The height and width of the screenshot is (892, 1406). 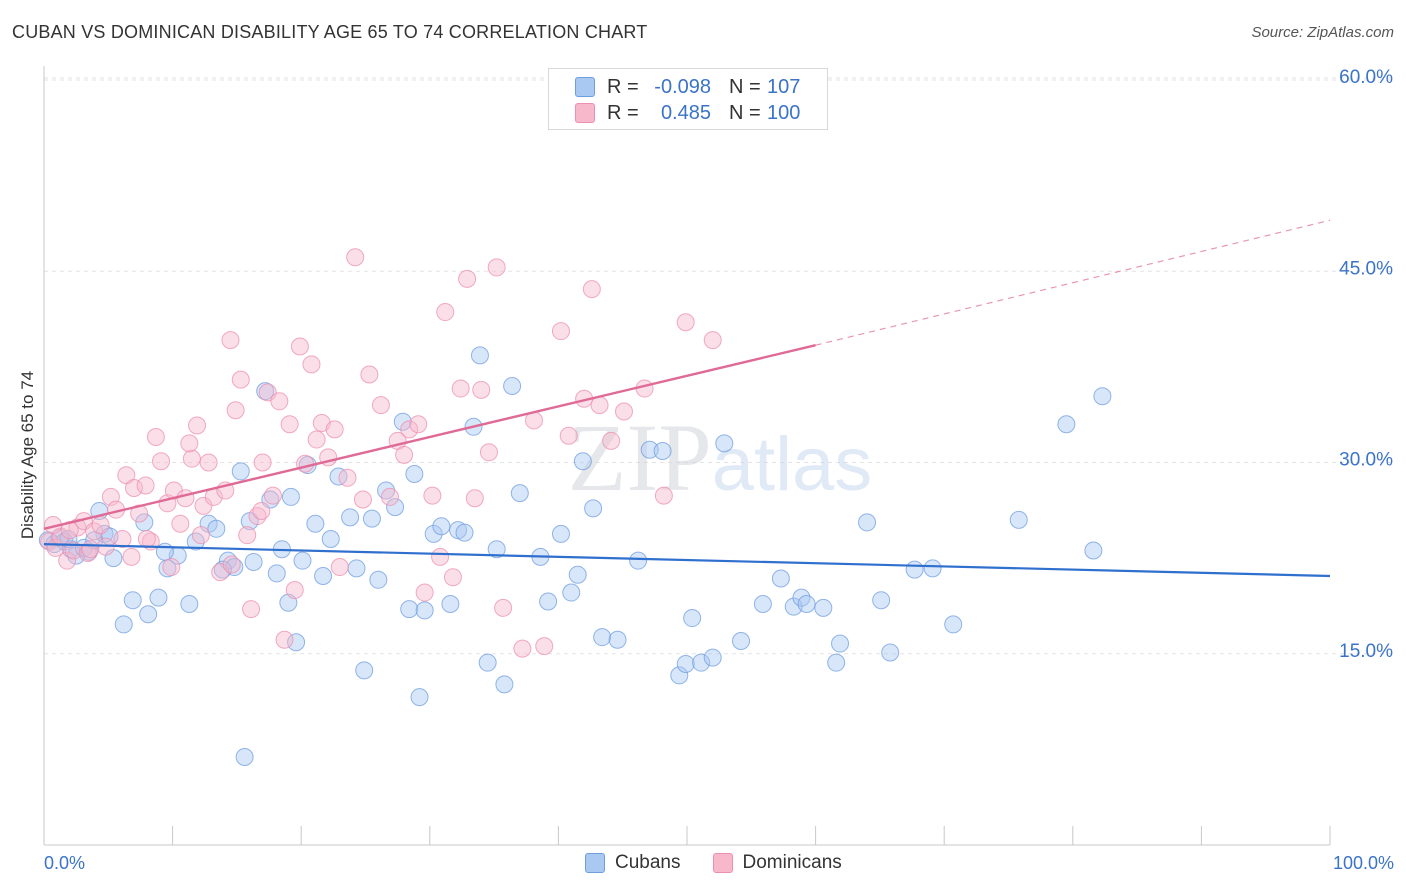 I want to click on legend-item-cubans: Cubans, so click(x=633, y=863).